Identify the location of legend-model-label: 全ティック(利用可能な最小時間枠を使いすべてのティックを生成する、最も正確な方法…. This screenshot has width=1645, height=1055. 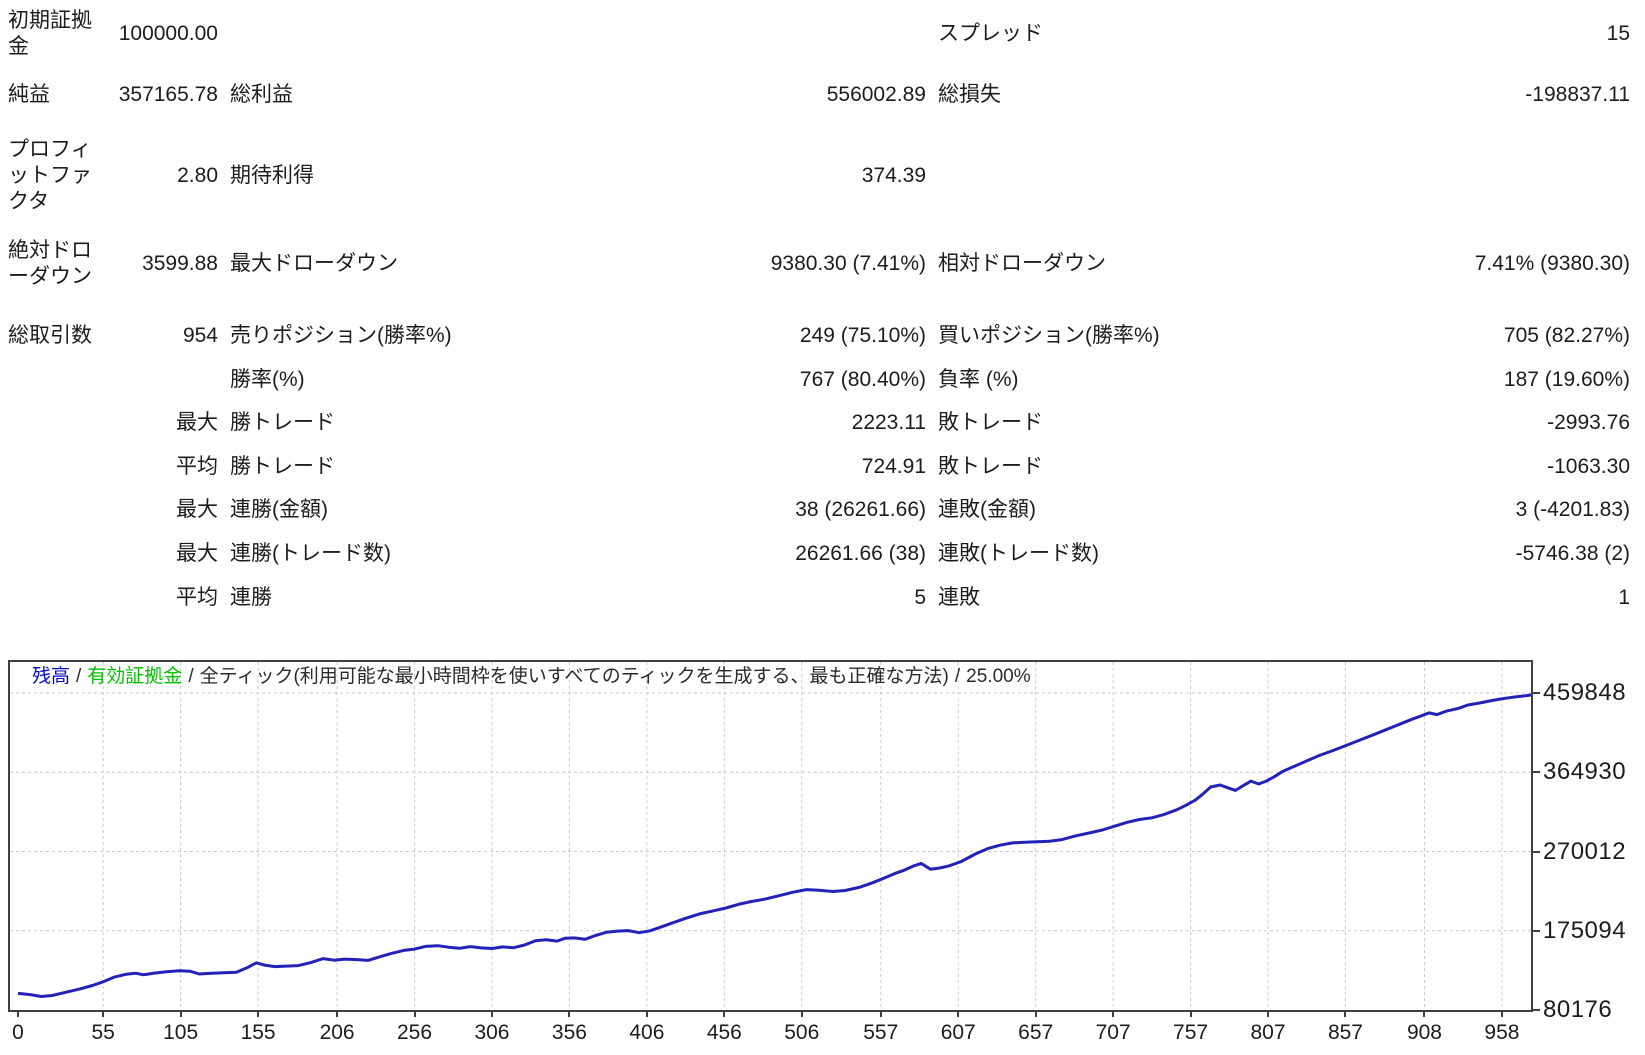
(574, 676).